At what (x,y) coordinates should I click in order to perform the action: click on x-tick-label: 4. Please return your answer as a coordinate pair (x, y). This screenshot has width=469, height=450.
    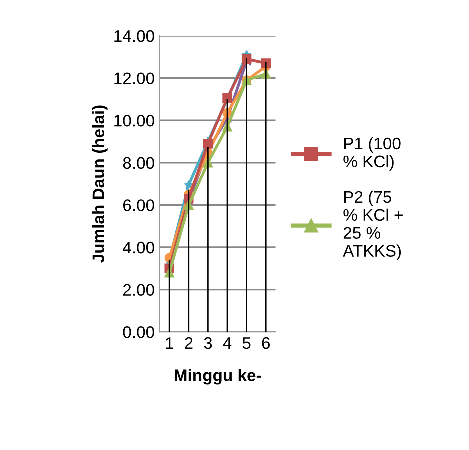
    Looking at the image, I should click on (227, 344).